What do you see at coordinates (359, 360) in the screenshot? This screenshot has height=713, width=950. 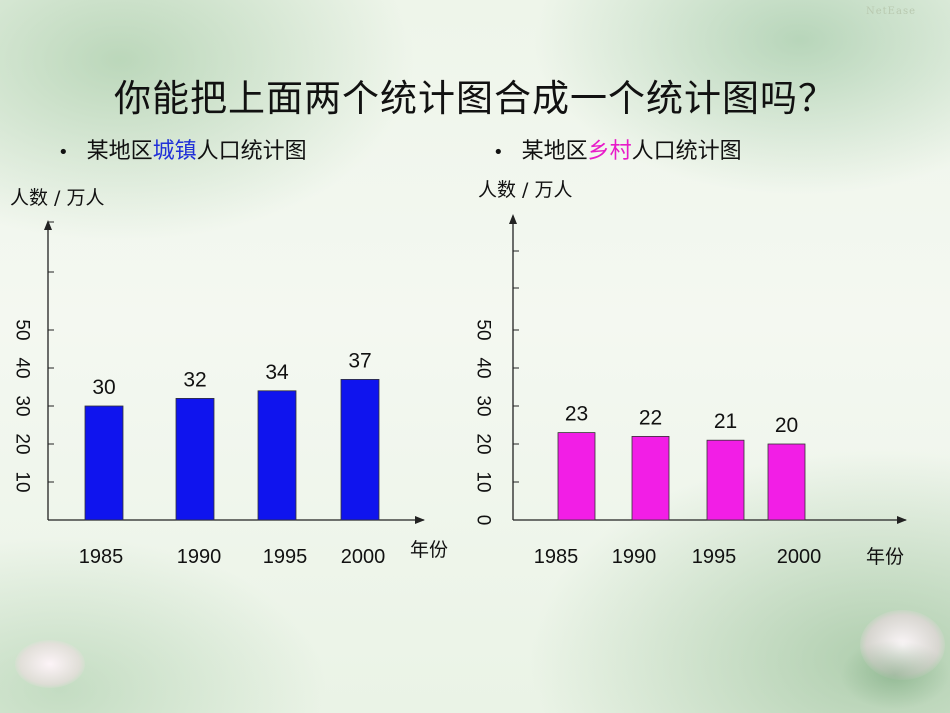 I see `data-label: 37` at bounding box center [359, 360].